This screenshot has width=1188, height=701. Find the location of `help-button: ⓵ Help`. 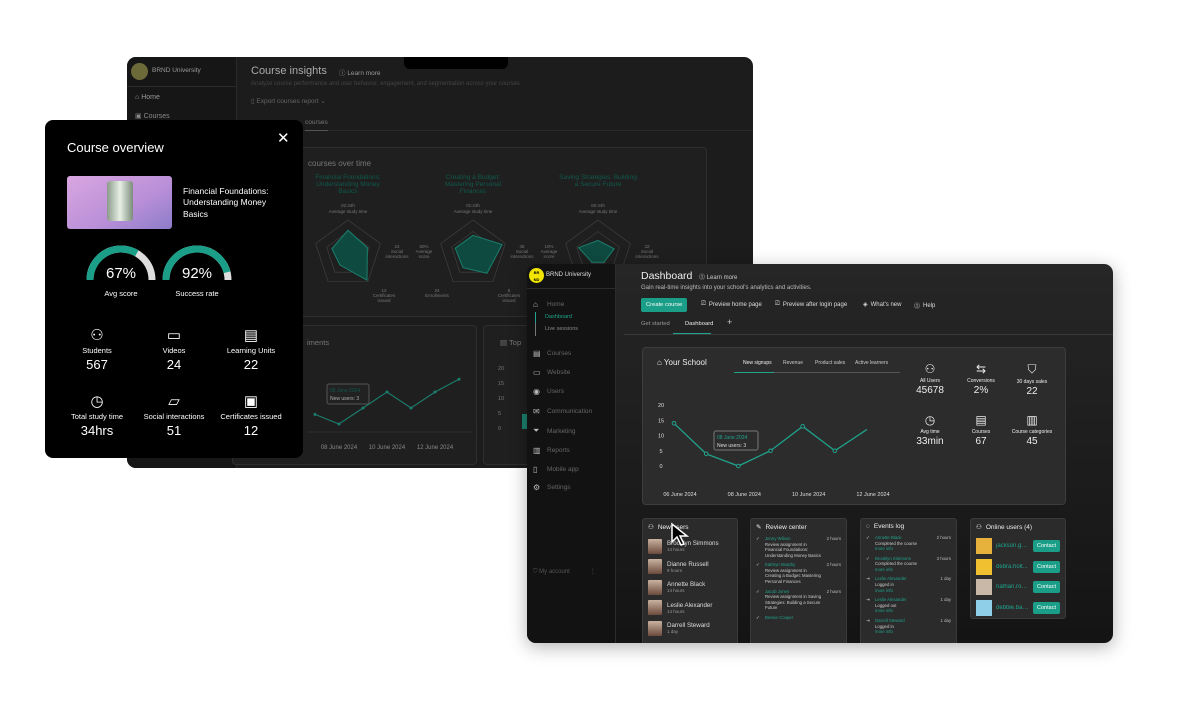

help-button: ⓵ Help is located at coordinates (925, 306).